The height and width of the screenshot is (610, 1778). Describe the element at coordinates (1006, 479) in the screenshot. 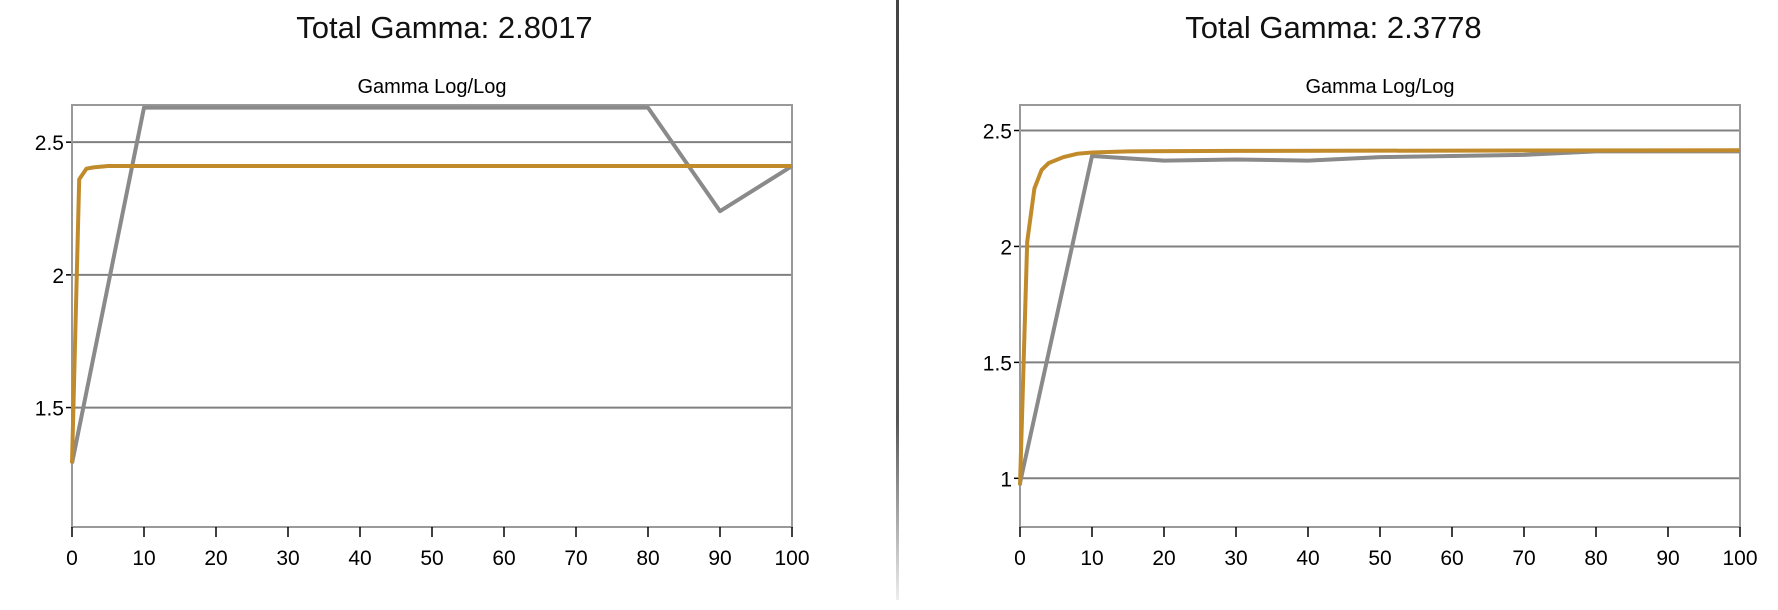

I see `y-tick-label: 1` at that location.